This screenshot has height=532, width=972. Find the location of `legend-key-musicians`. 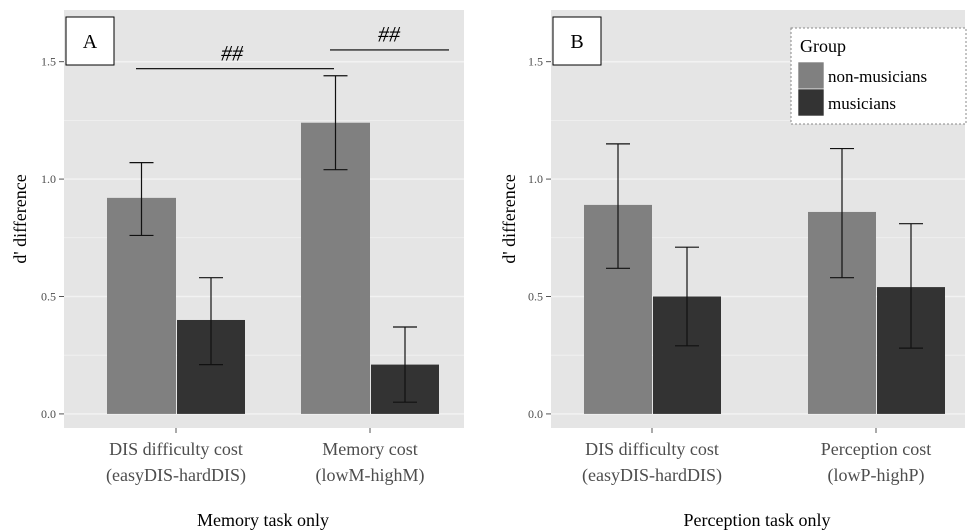

legend-key-musicians is located at coordinates (811, 102).